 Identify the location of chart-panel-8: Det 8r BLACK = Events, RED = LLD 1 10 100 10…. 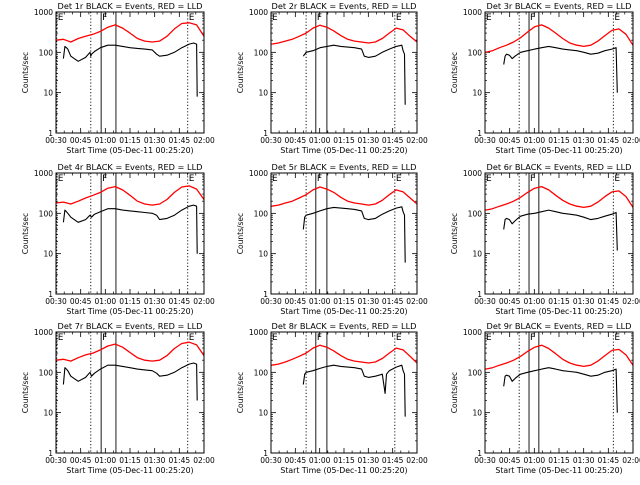
(332, 398).